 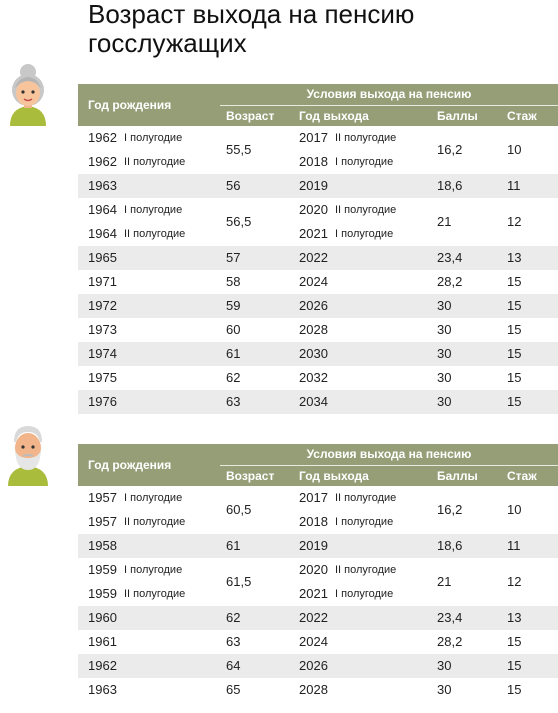 I want to click on age: 60, so click(x=233, y=329).